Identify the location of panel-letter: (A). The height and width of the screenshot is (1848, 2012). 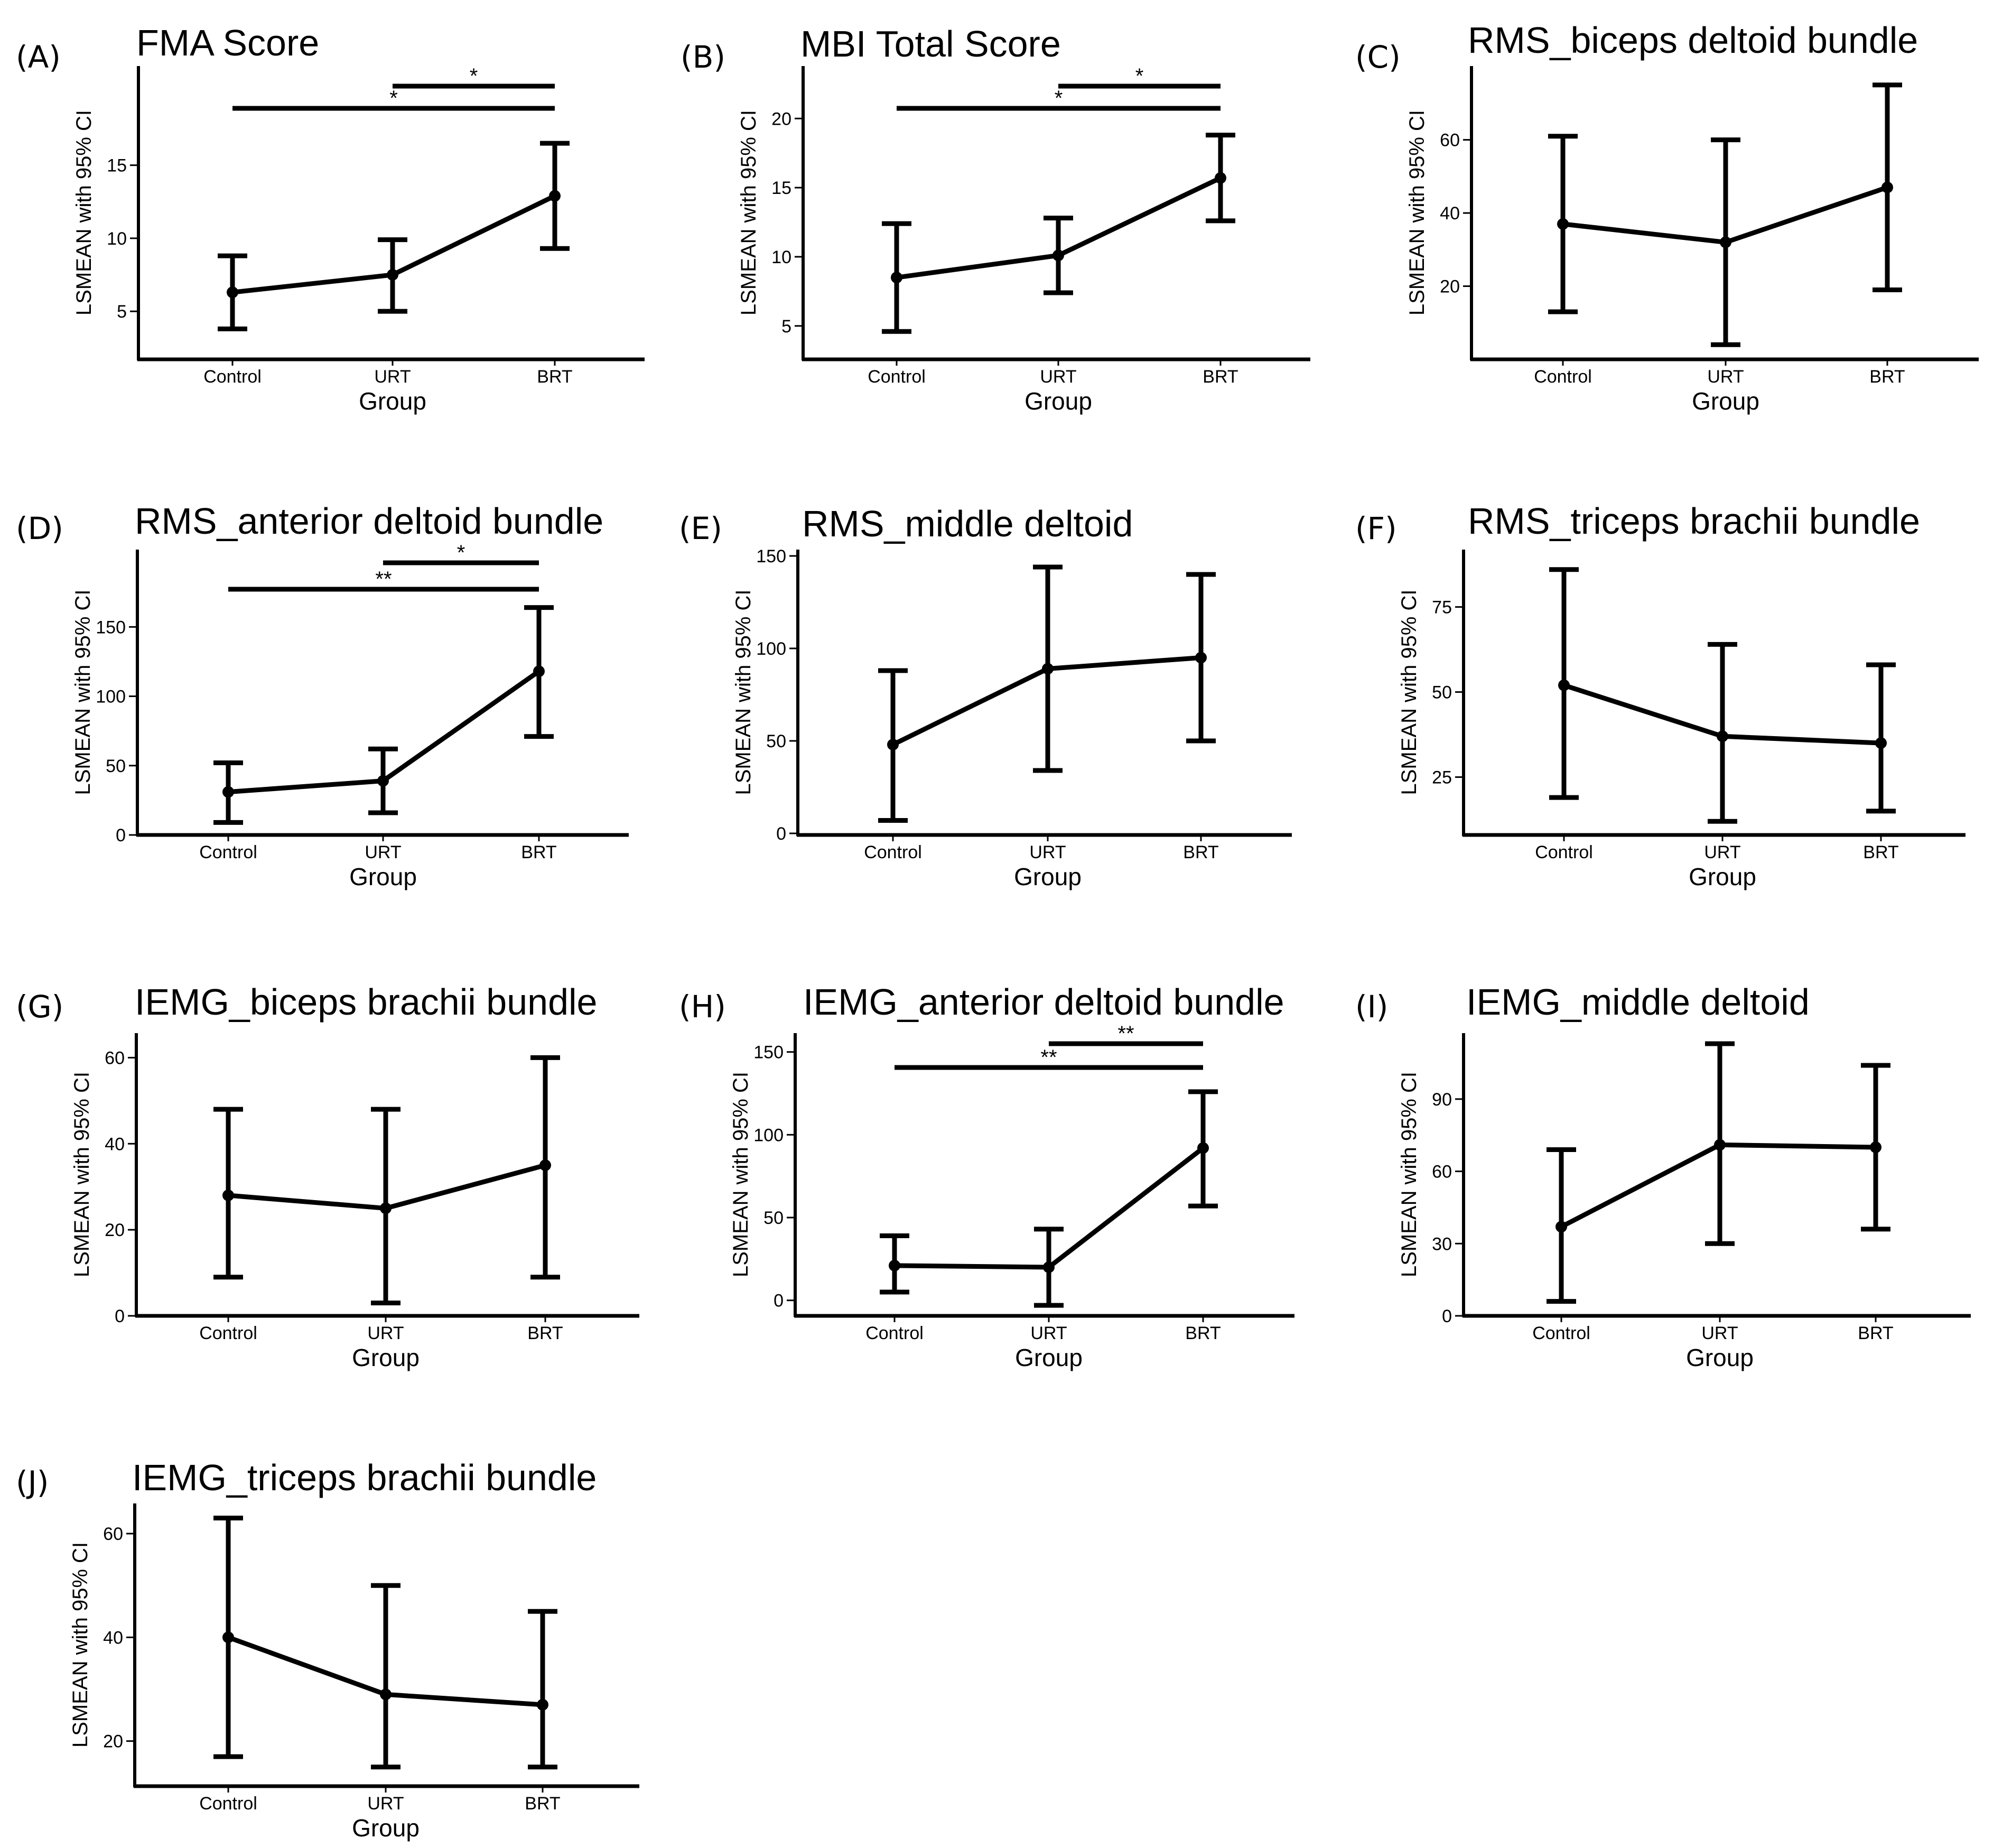
(38, 57).